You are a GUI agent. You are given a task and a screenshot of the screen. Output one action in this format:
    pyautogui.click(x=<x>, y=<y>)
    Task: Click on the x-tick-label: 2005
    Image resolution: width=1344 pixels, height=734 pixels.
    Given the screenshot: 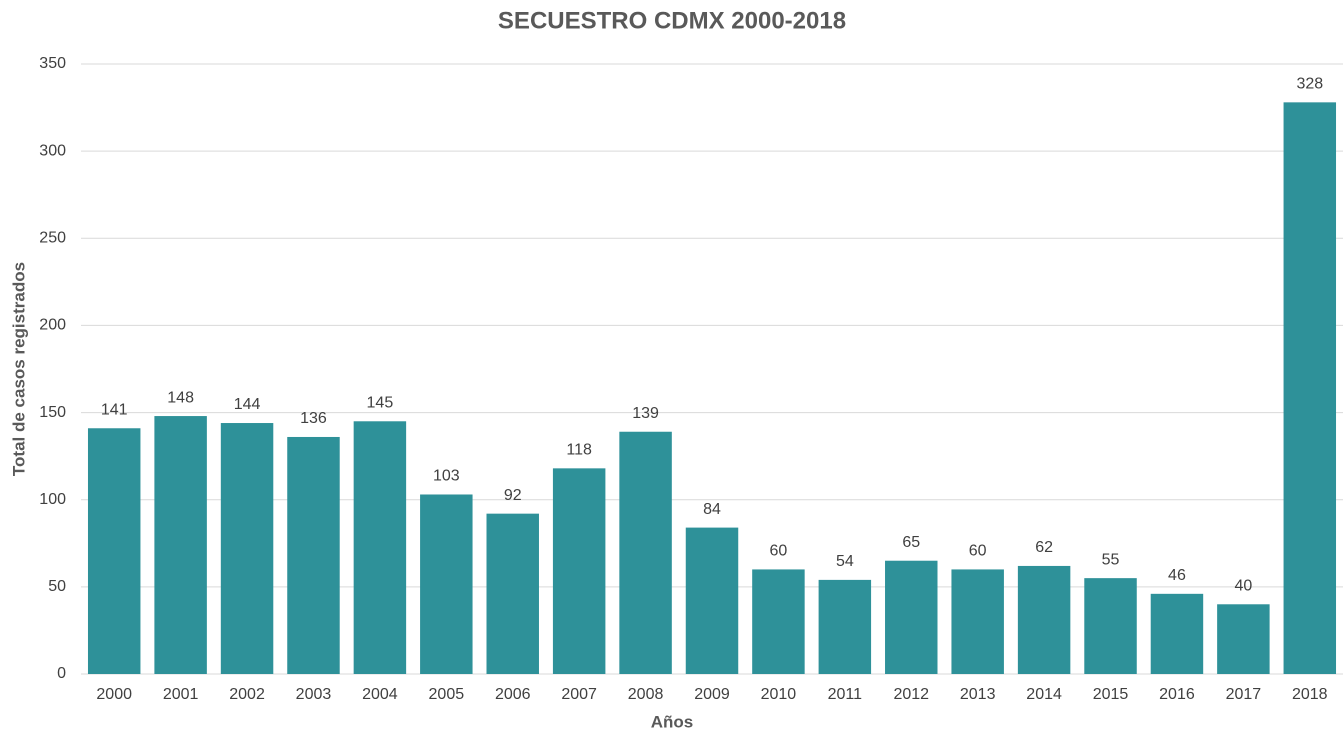 What is the action you would take?
    pyautogui.click(x=447, y=694)
    